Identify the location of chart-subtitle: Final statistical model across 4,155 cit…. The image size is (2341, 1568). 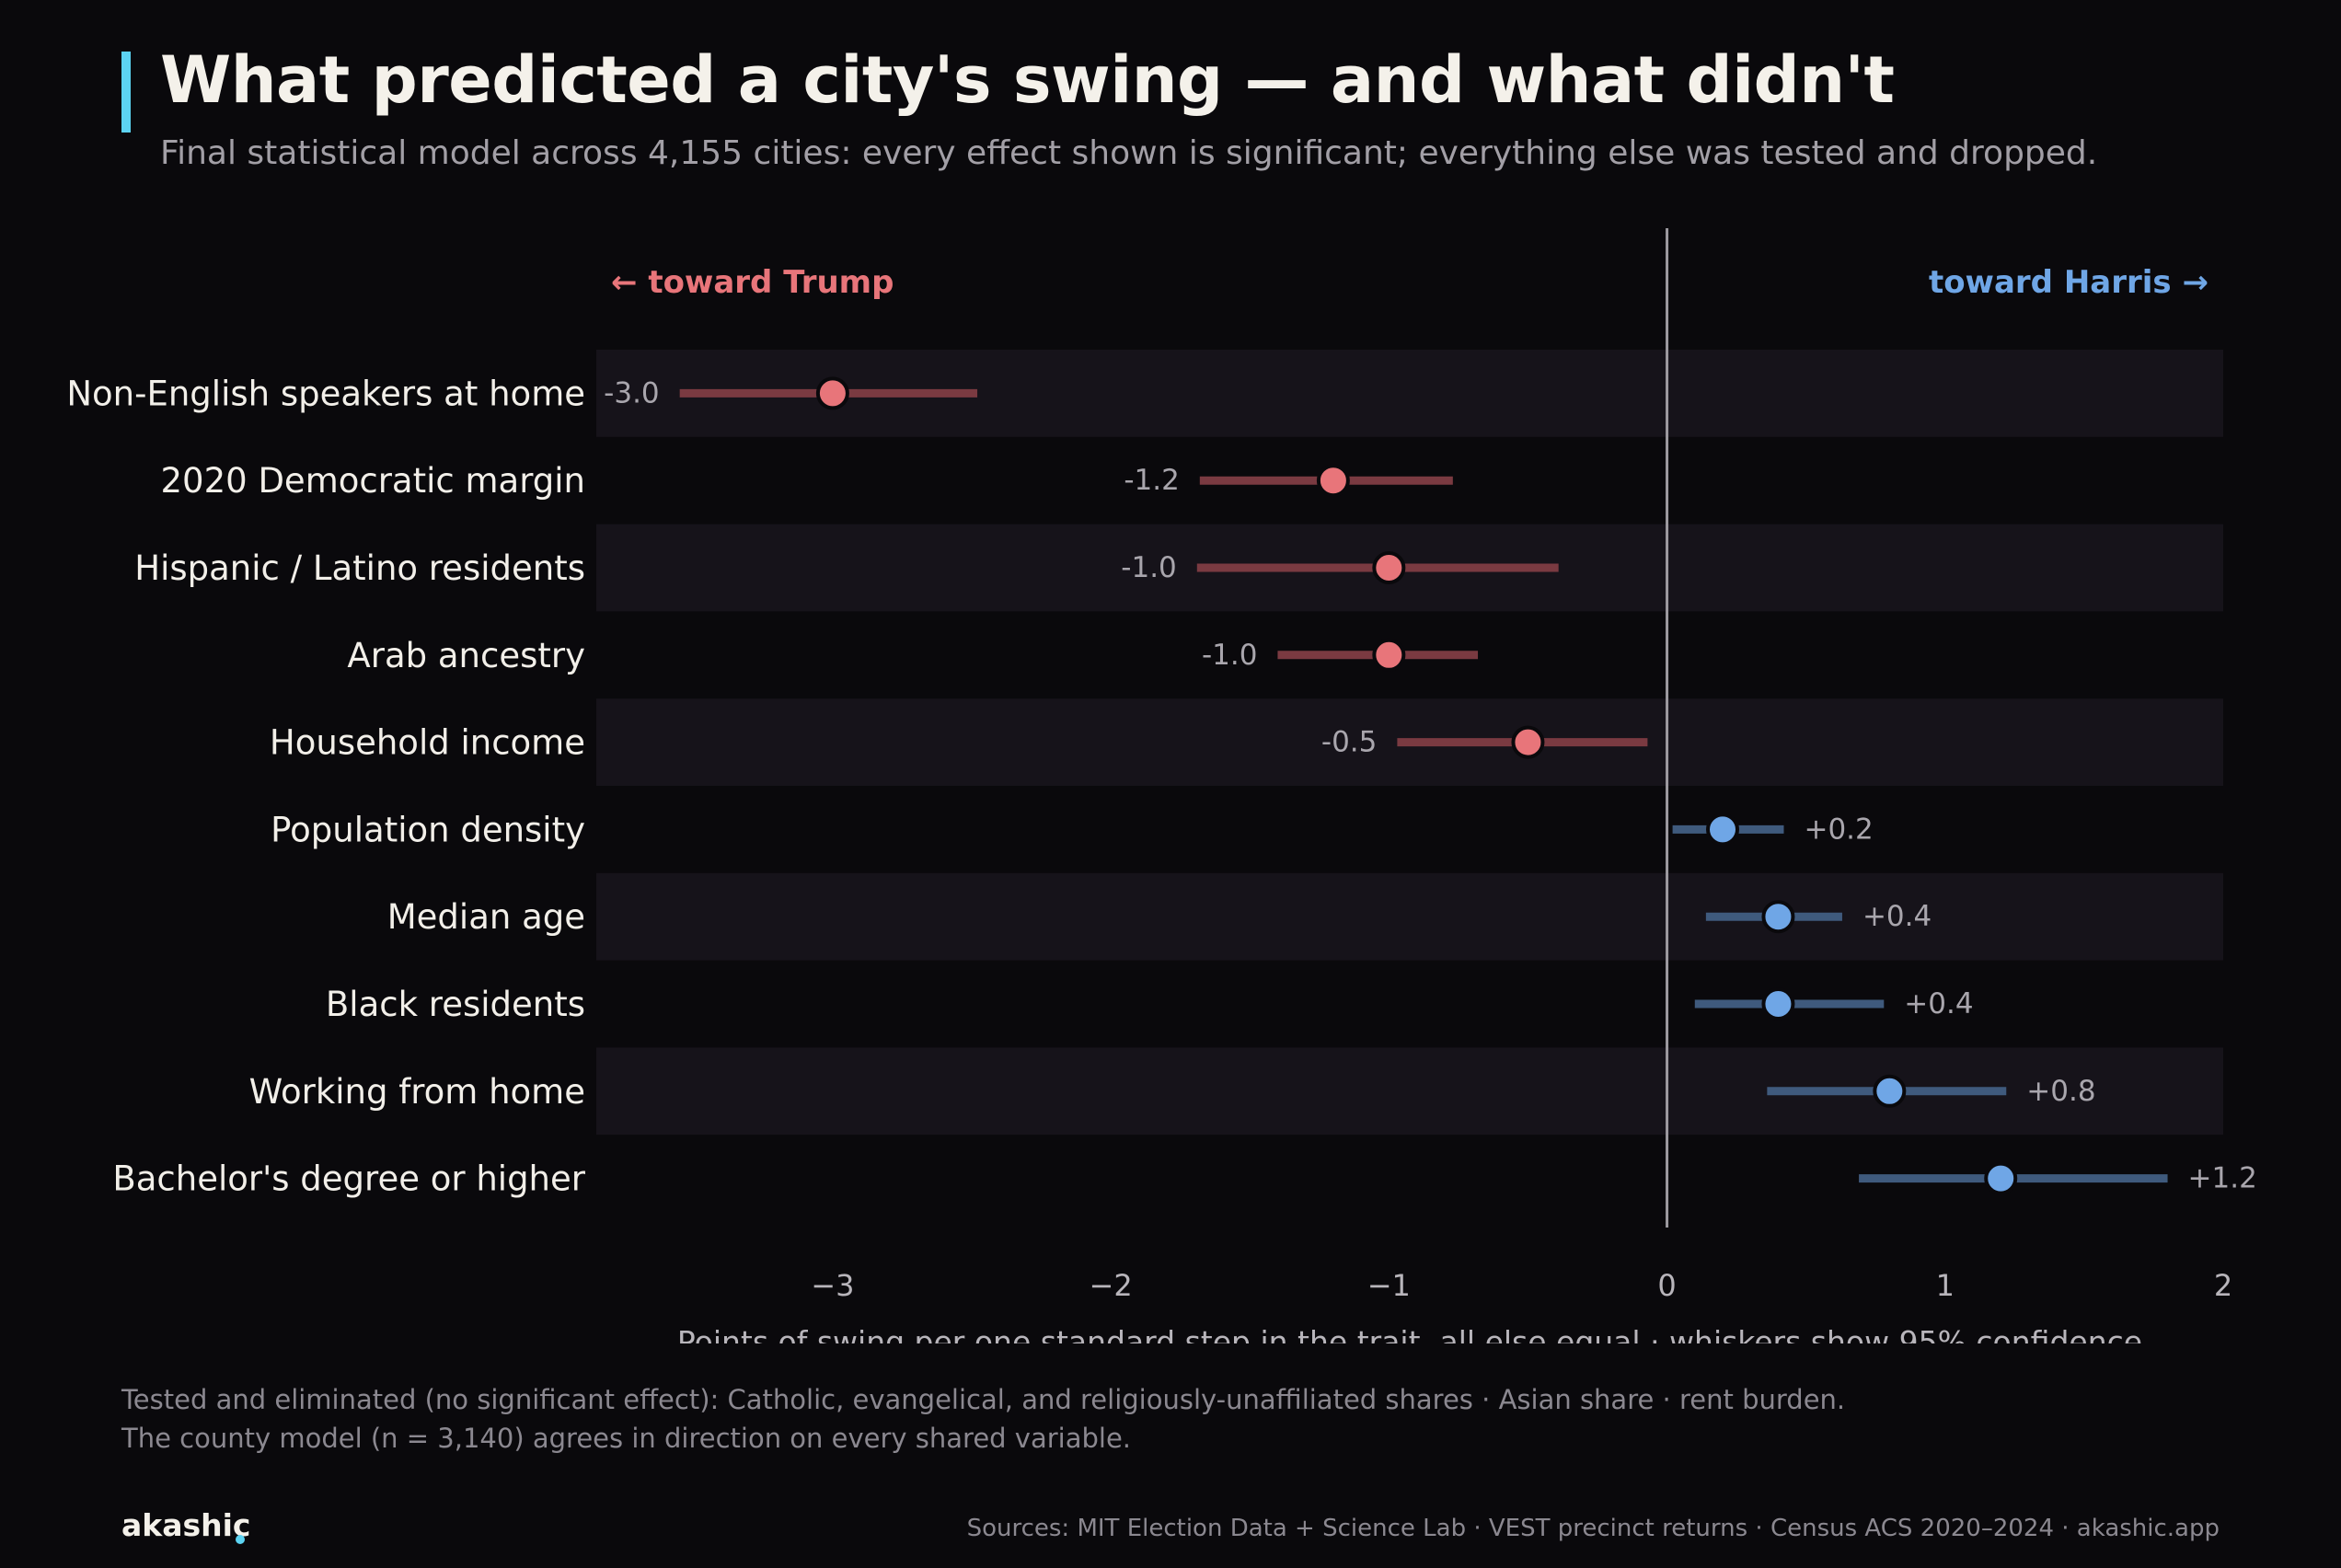
(1129, 153).